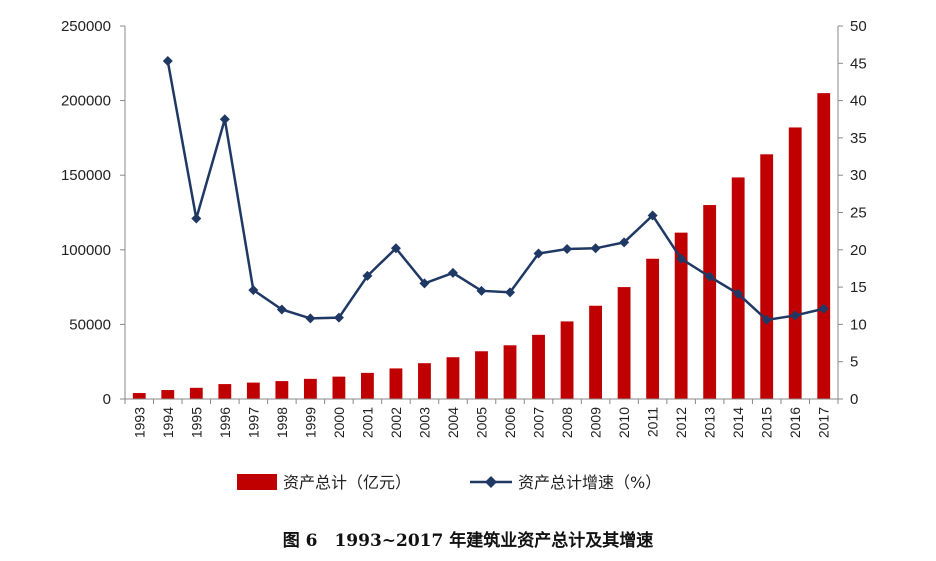 The height and width of the screenshot is (561, 936). Describe the element at coordinates (767, 422) in the screenshot. I see `x-tick-label: 2015` at that location.